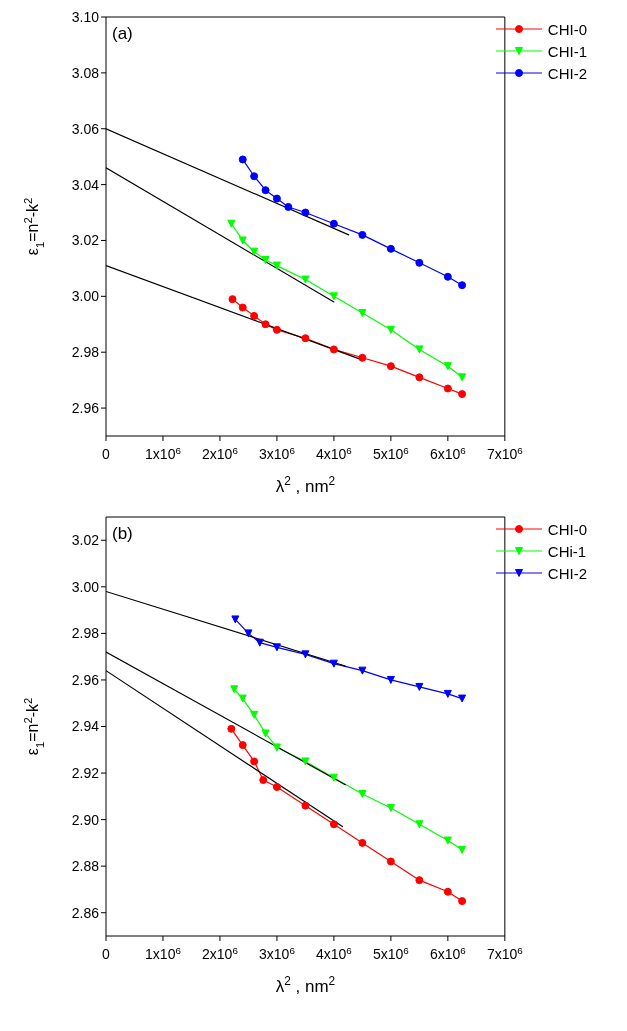 The height and width of the screenshot is (1031, 627). I want to click on y-tick-label: 2.86, so click(85, 912).